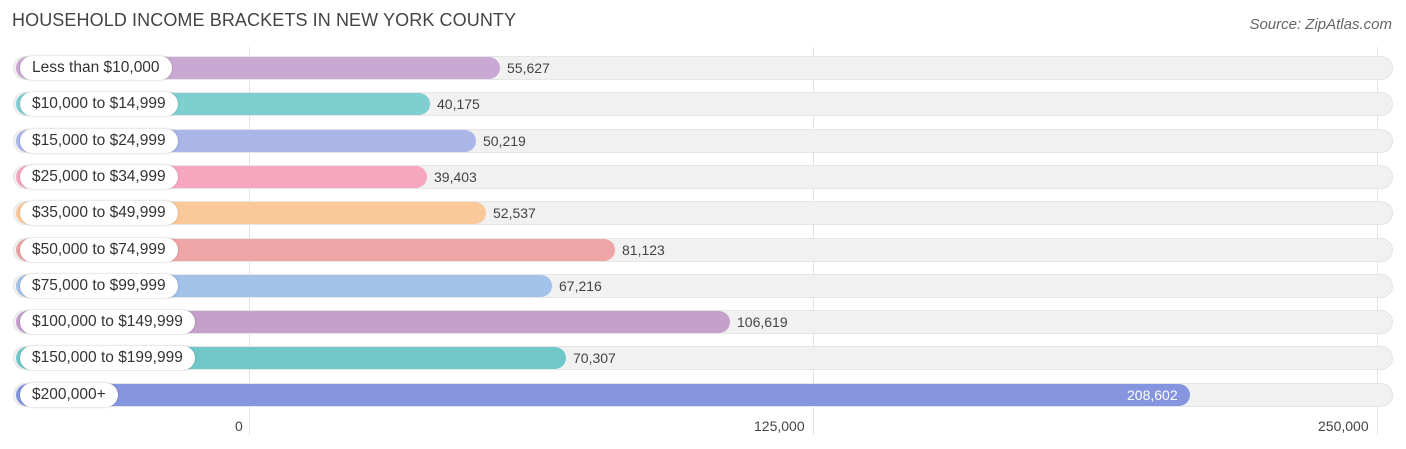  Describe the element at coordinates (99, 286) in the screenshot. I see `category-label: $75,000 to $99,999` at that location.